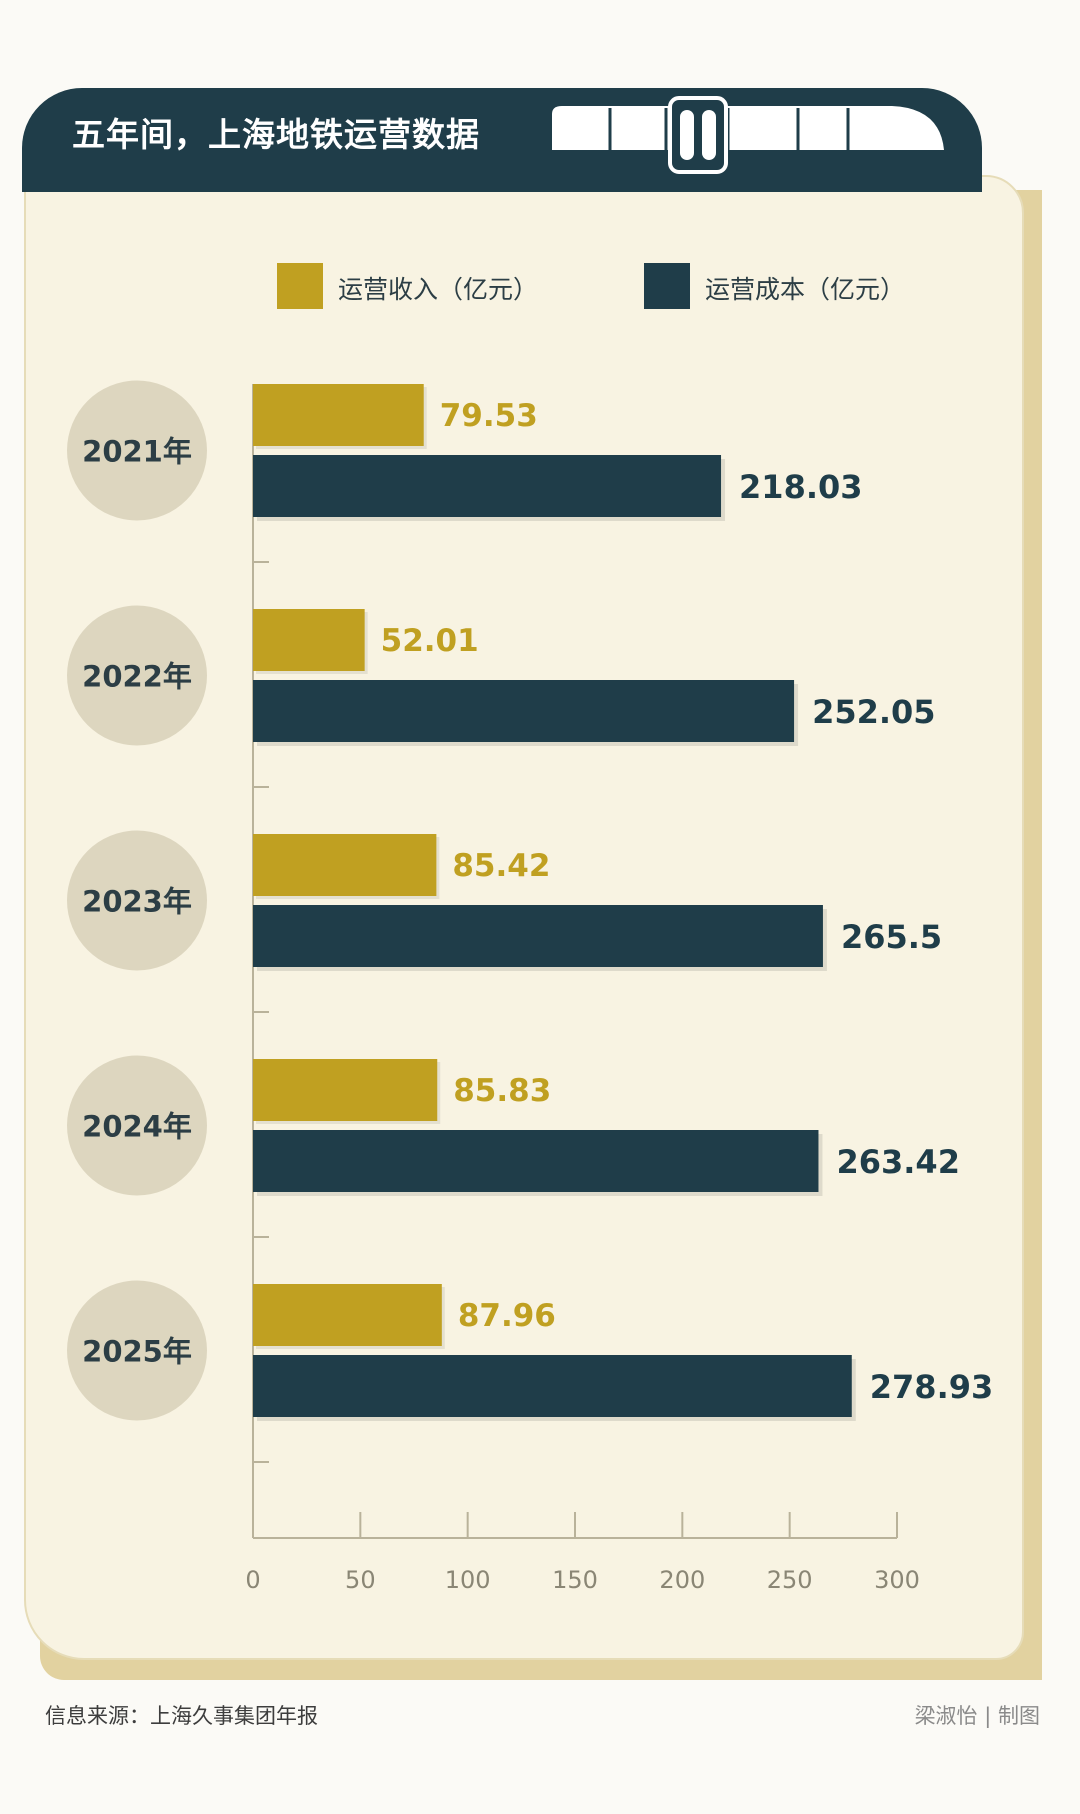 This screenshot has height=1814, width=1080. I want to click on x-tick-label: 250, so click(790, 1580).